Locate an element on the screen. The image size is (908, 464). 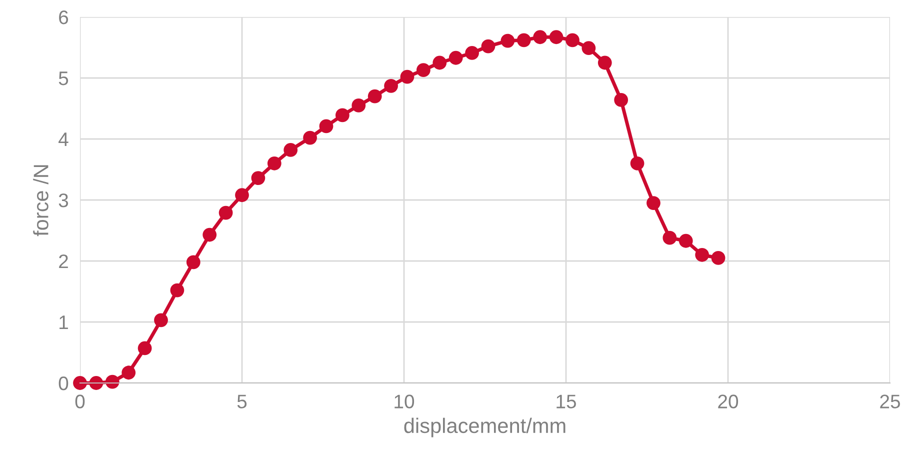
x-tick-label: 25 is located at coordinates (890, 401).